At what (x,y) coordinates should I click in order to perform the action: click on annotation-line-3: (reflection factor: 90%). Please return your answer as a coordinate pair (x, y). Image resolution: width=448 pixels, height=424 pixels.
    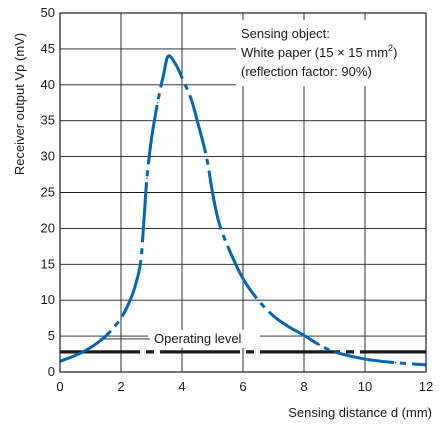
    Looking at the image, I should click on (306, 71).